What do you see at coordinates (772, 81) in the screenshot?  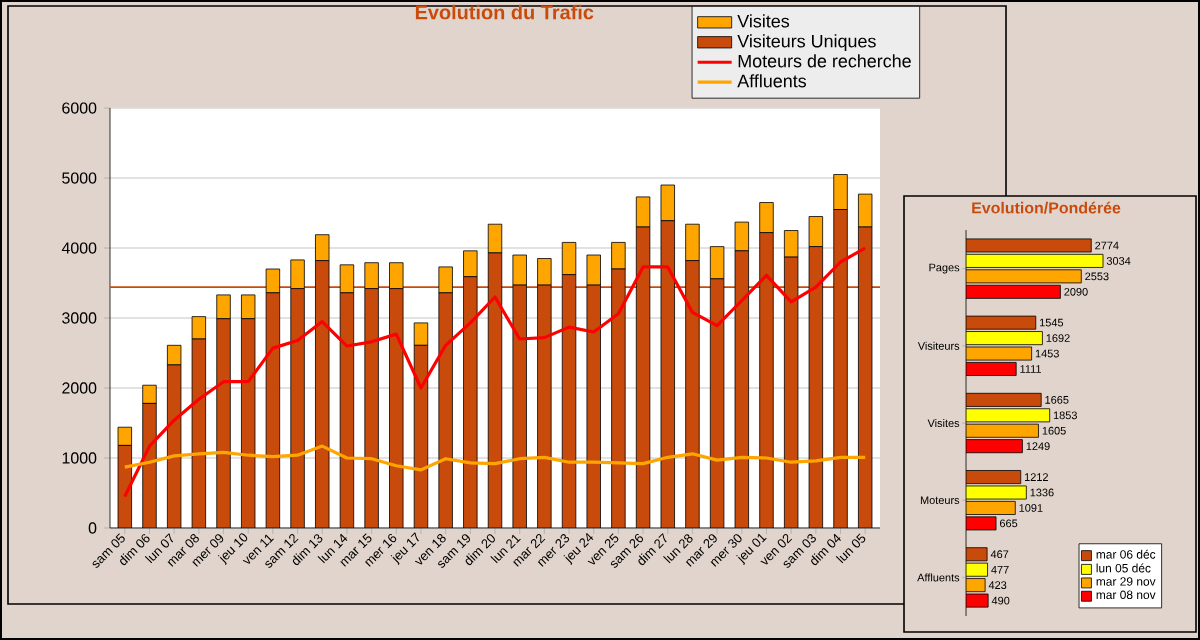 I see `legend-label: Affluents` at bounding box center [772, 81].